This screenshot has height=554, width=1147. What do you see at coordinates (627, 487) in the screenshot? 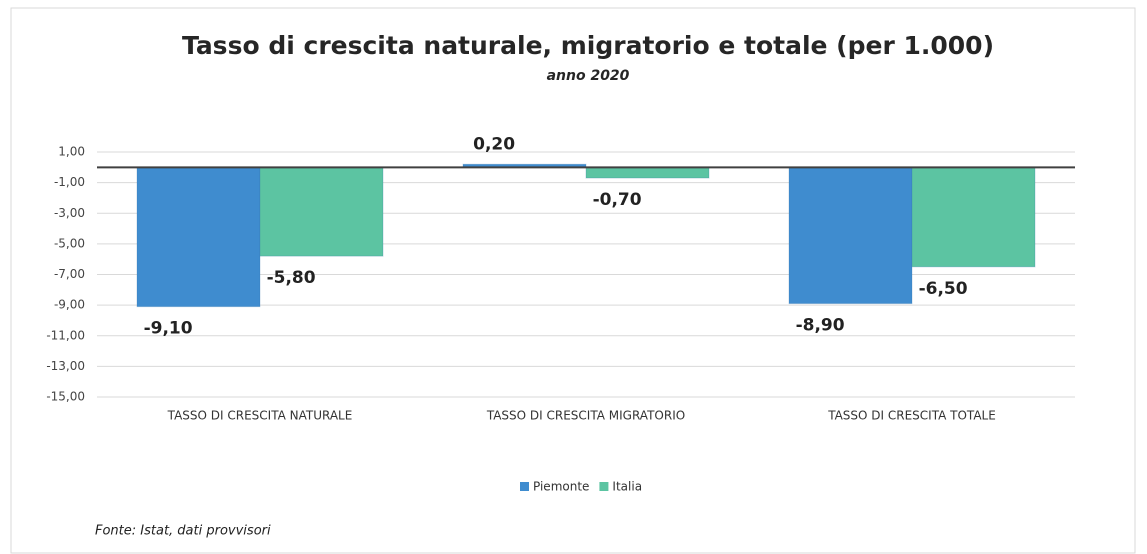
I see `legend-label: Italia` at bounding box center [627, 487].